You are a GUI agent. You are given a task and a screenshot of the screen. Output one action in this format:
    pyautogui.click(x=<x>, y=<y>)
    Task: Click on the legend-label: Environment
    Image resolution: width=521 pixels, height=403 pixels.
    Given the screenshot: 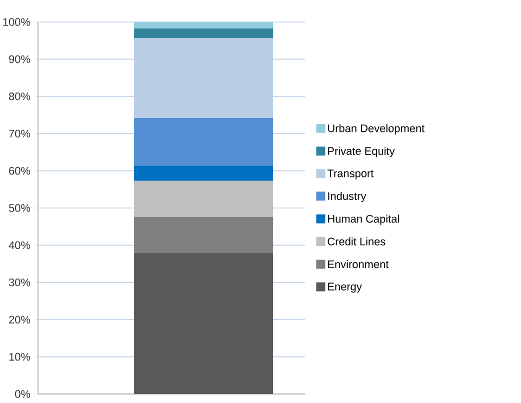 What is the action you would take?
    pyautogui.click(x=358, y=264)
    